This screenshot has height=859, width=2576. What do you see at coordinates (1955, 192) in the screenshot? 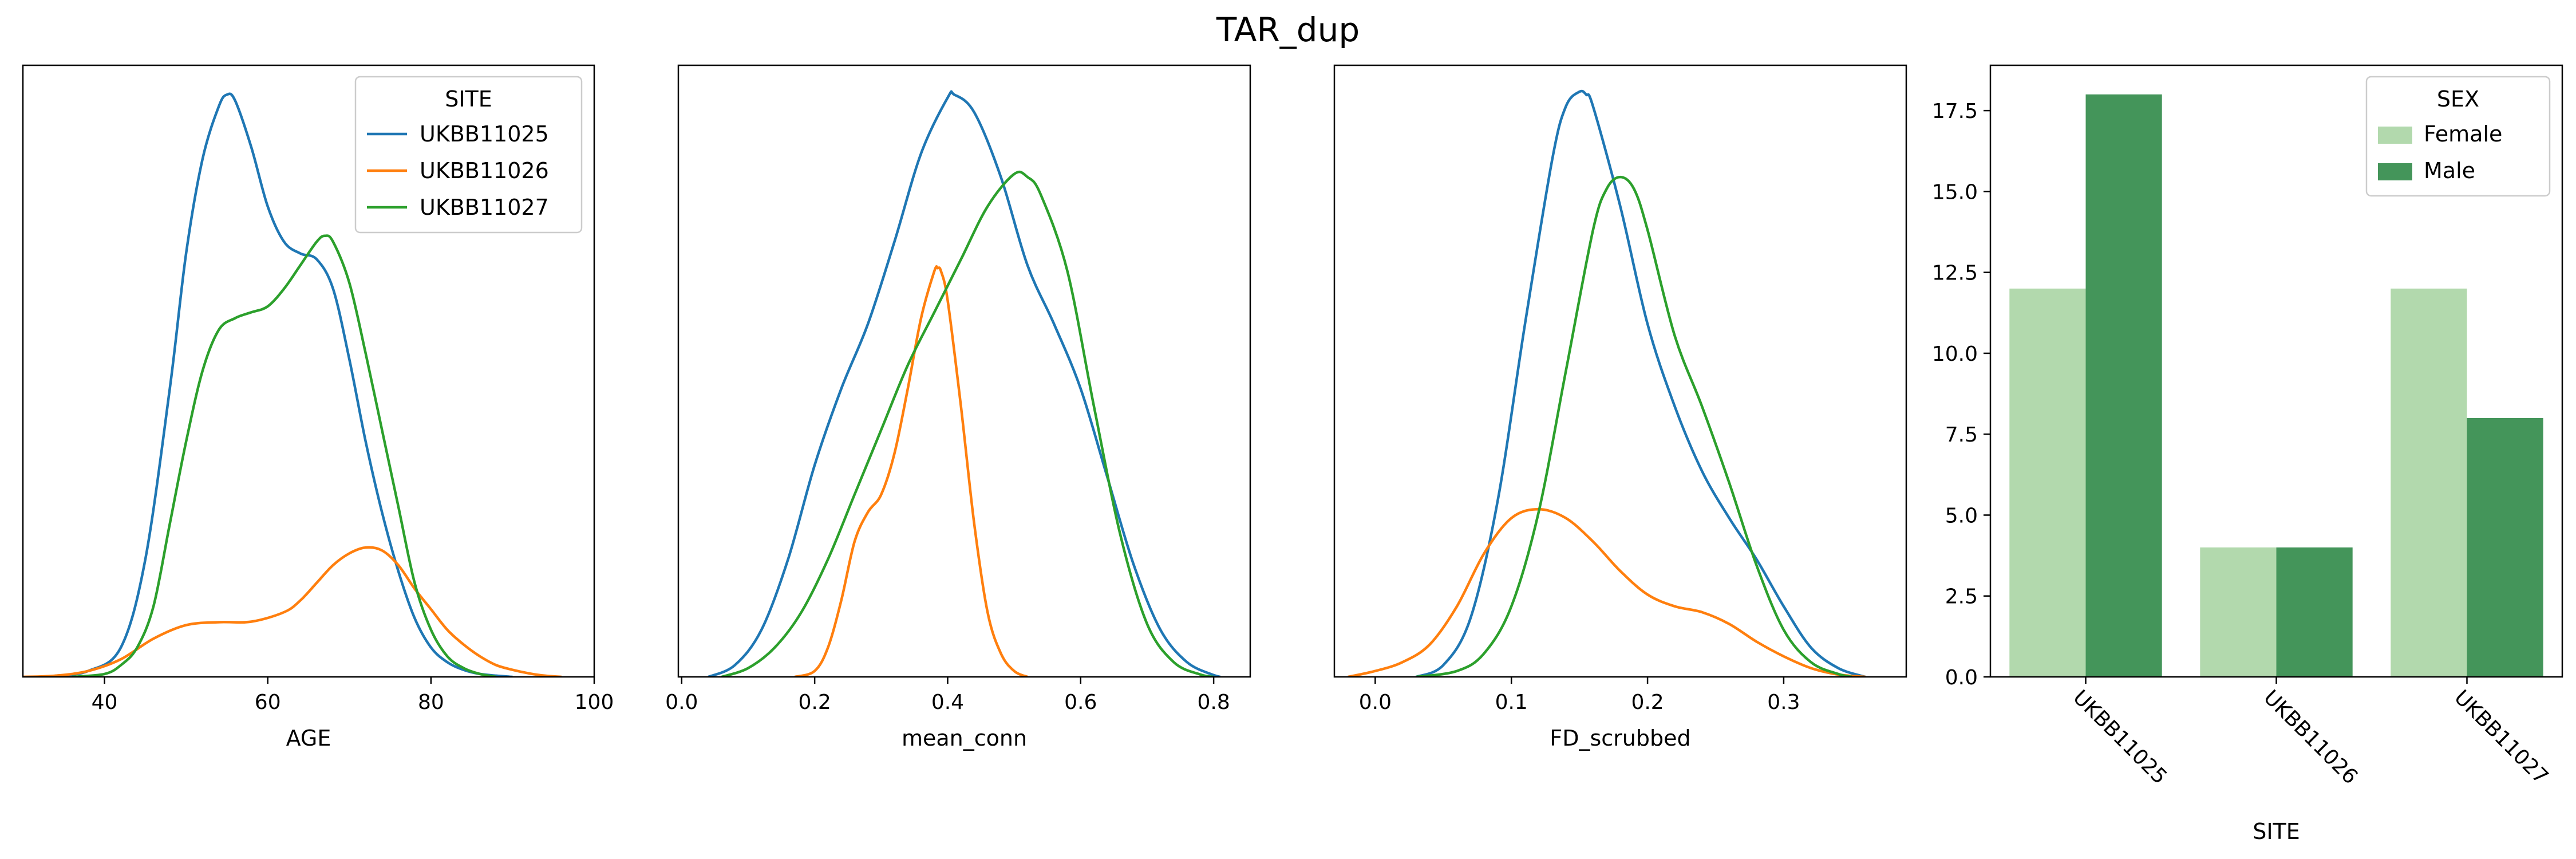
I see `y-tick-label: 15.0` at bounding box center [1955, 192].